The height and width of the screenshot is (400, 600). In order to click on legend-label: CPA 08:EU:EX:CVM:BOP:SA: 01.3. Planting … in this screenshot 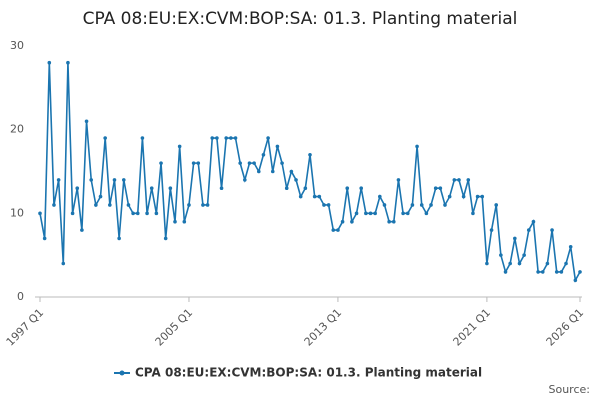, I will do `click(308, 373)`.